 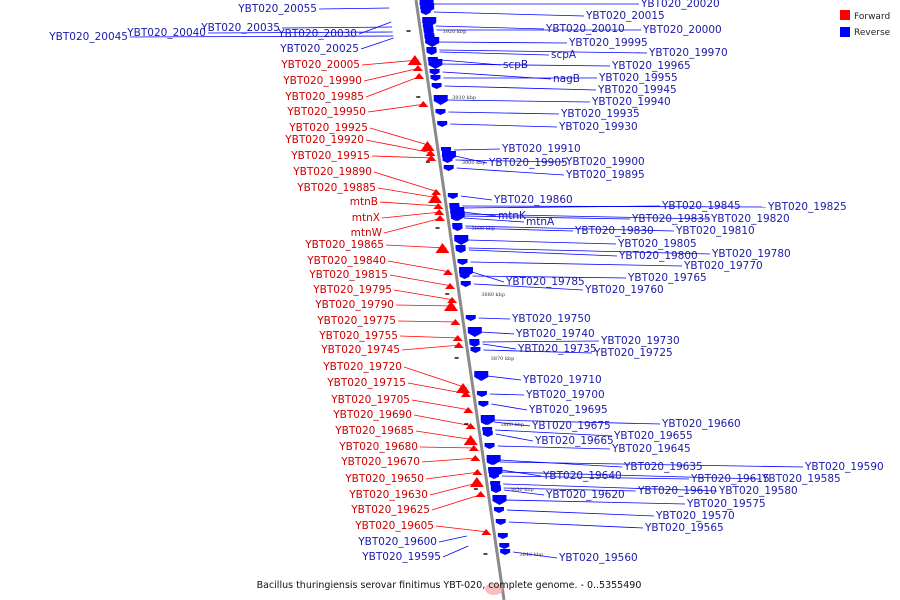 What do you see at coordinates (551, 319) in the screenshot?
I see `gene-label-reverse: YBT020_19750` at bounding box center [551, 319].